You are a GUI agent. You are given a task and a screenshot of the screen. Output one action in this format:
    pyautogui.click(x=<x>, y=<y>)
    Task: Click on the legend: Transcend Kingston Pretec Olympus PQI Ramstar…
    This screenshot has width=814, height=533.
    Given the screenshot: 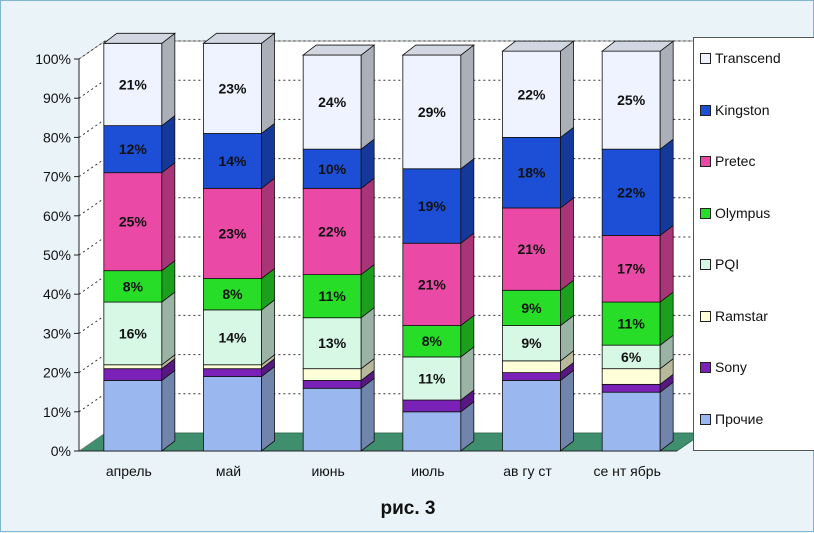 What is the action you would take?
    pyautogui.click(x=753, y=244)
    